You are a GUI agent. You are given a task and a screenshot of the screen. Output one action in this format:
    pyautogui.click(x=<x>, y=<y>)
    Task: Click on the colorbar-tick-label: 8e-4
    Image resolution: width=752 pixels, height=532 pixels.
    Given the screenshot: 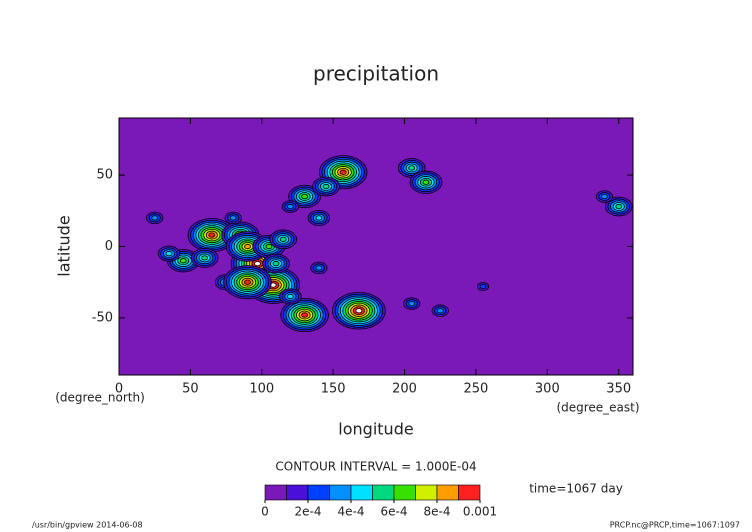 What is the action you would take?
    pyautogui.click(x=437, y=512)
    